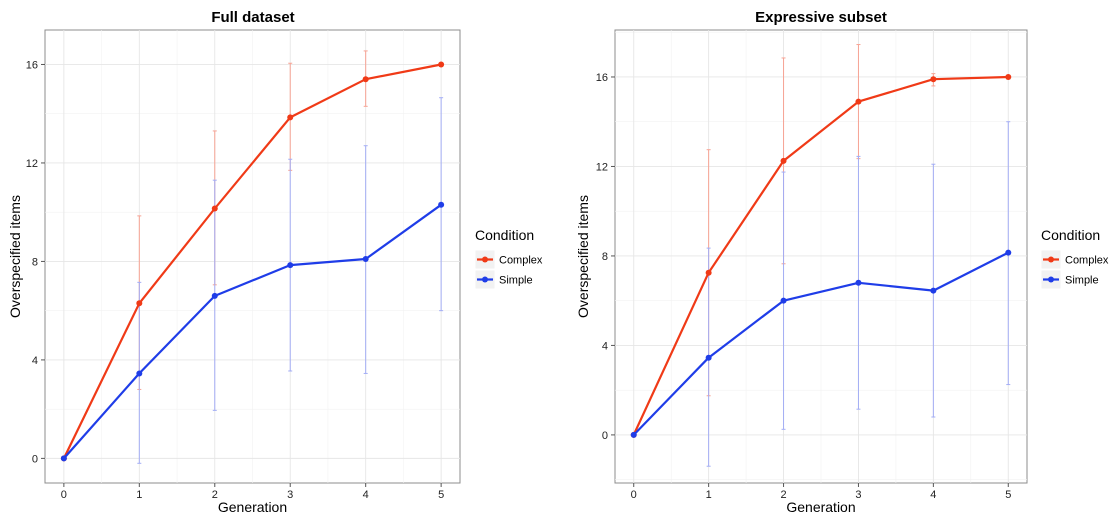  What do you see at coordinates (820, 343) in the screenshot?
I see `series-line-simple` at bounding box center [820, 343].